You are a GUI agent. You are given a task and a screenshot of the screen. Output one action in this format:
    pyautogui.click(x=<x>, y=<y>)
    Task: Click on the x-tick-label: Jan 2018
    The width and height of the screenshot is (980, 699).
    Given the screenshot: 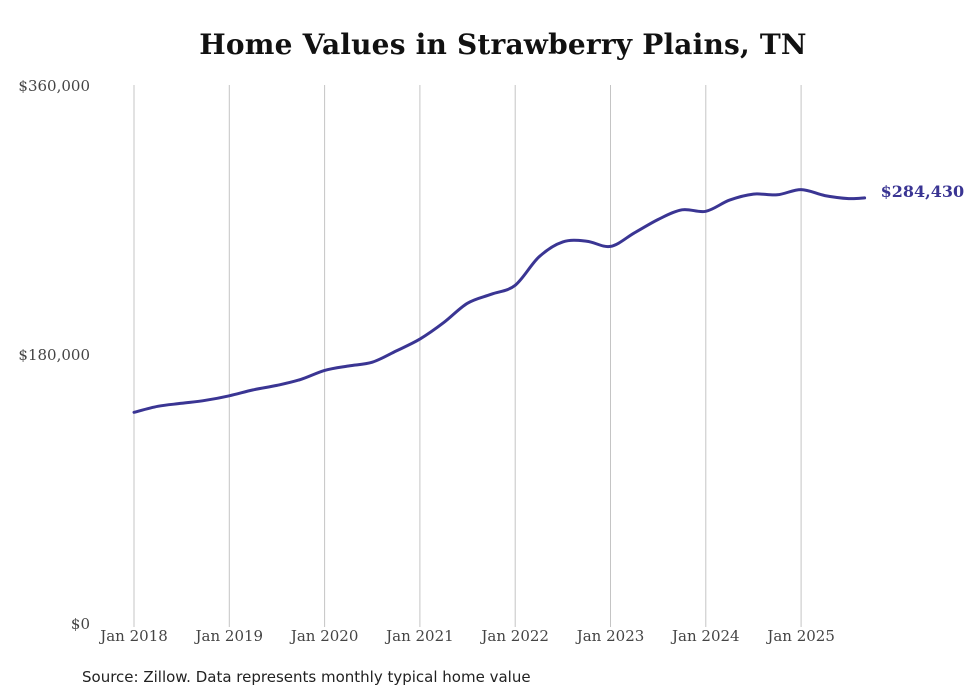 What is the action you would take?
    pyautogui.click(x=133, y=636)
    